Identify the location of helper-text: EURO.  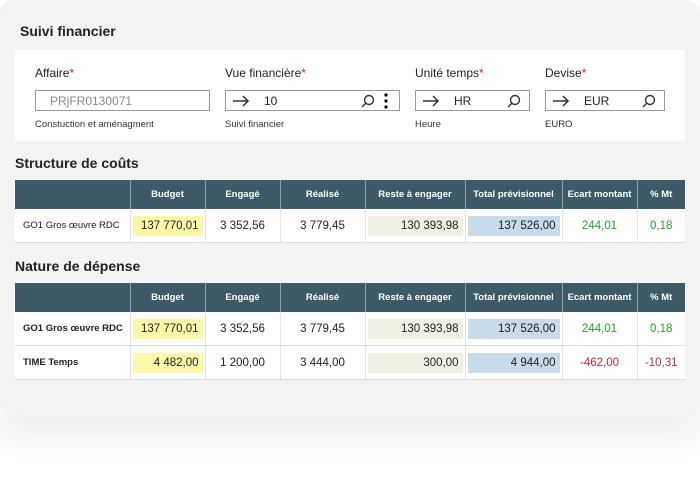
(559, 124).